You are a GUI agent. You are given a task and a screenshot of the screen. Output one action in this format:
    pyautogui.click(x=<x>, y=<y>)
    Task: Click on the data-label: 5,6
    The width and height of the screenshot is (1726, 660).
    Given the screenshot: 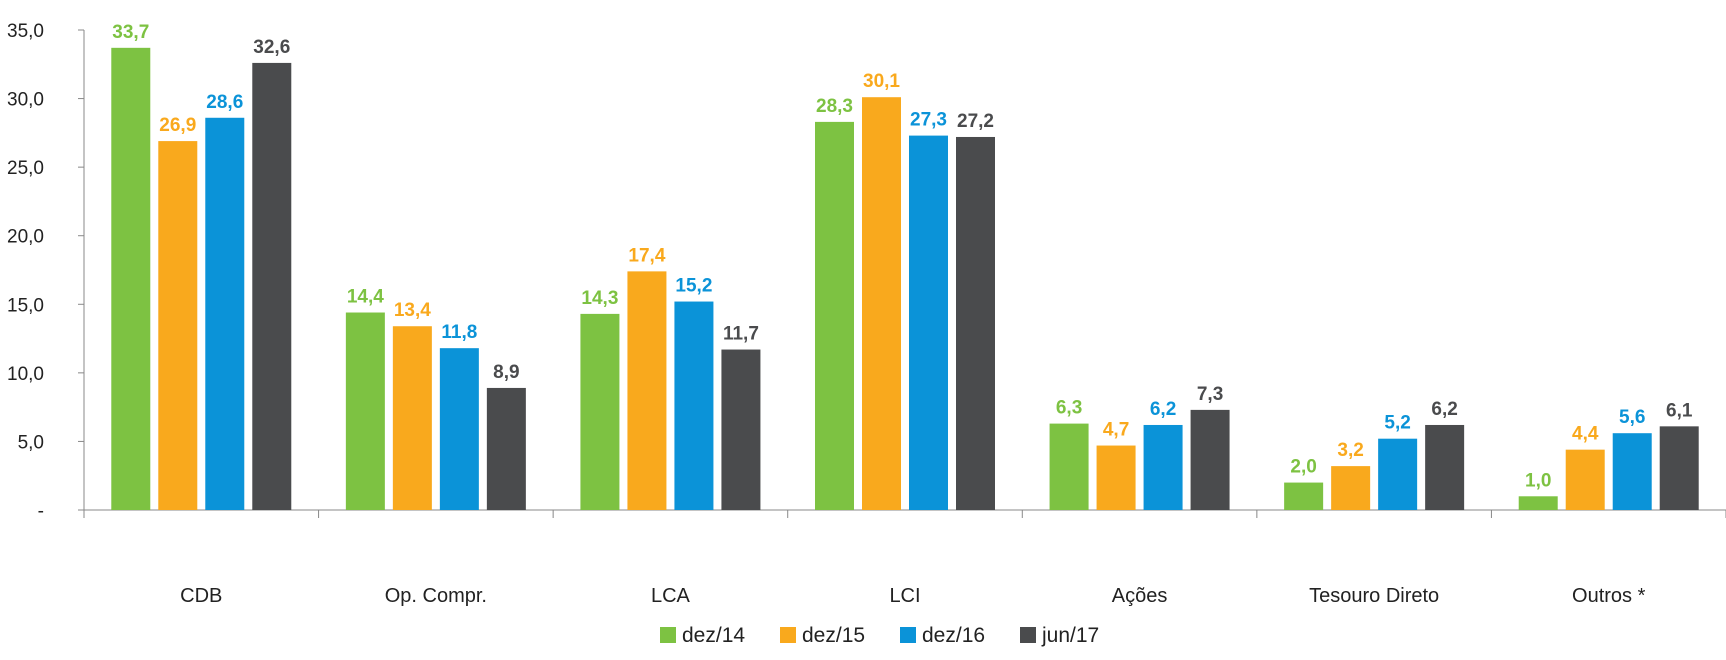 What is the action you would take?
    pyautogui.click(x=1632, y=417)
    